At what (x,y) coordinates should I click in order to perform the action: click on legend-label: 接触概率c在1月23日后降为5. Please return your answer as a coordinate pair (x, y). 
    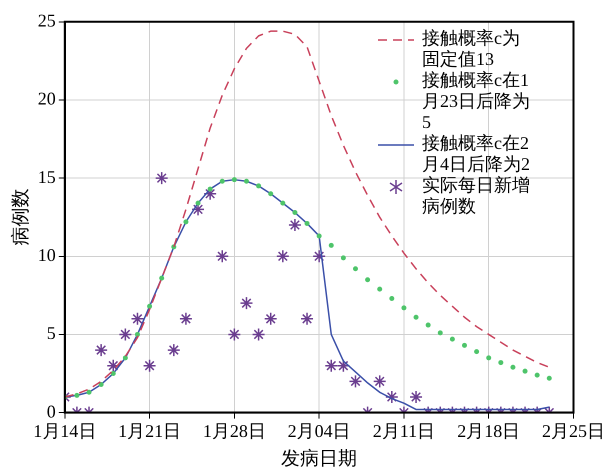
    Looking at the image, I should click on (476, 101).